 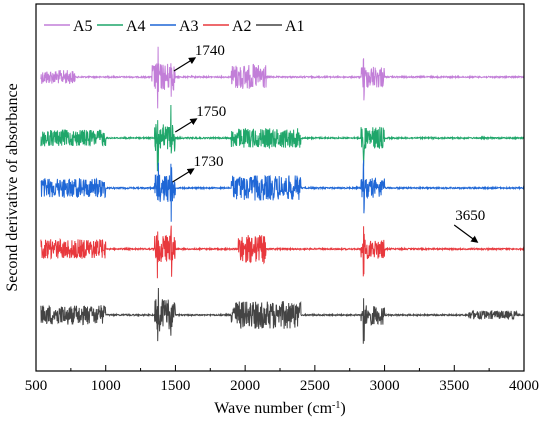 I want to click on x-tick-label: 3000, so click(x=385, y=386).